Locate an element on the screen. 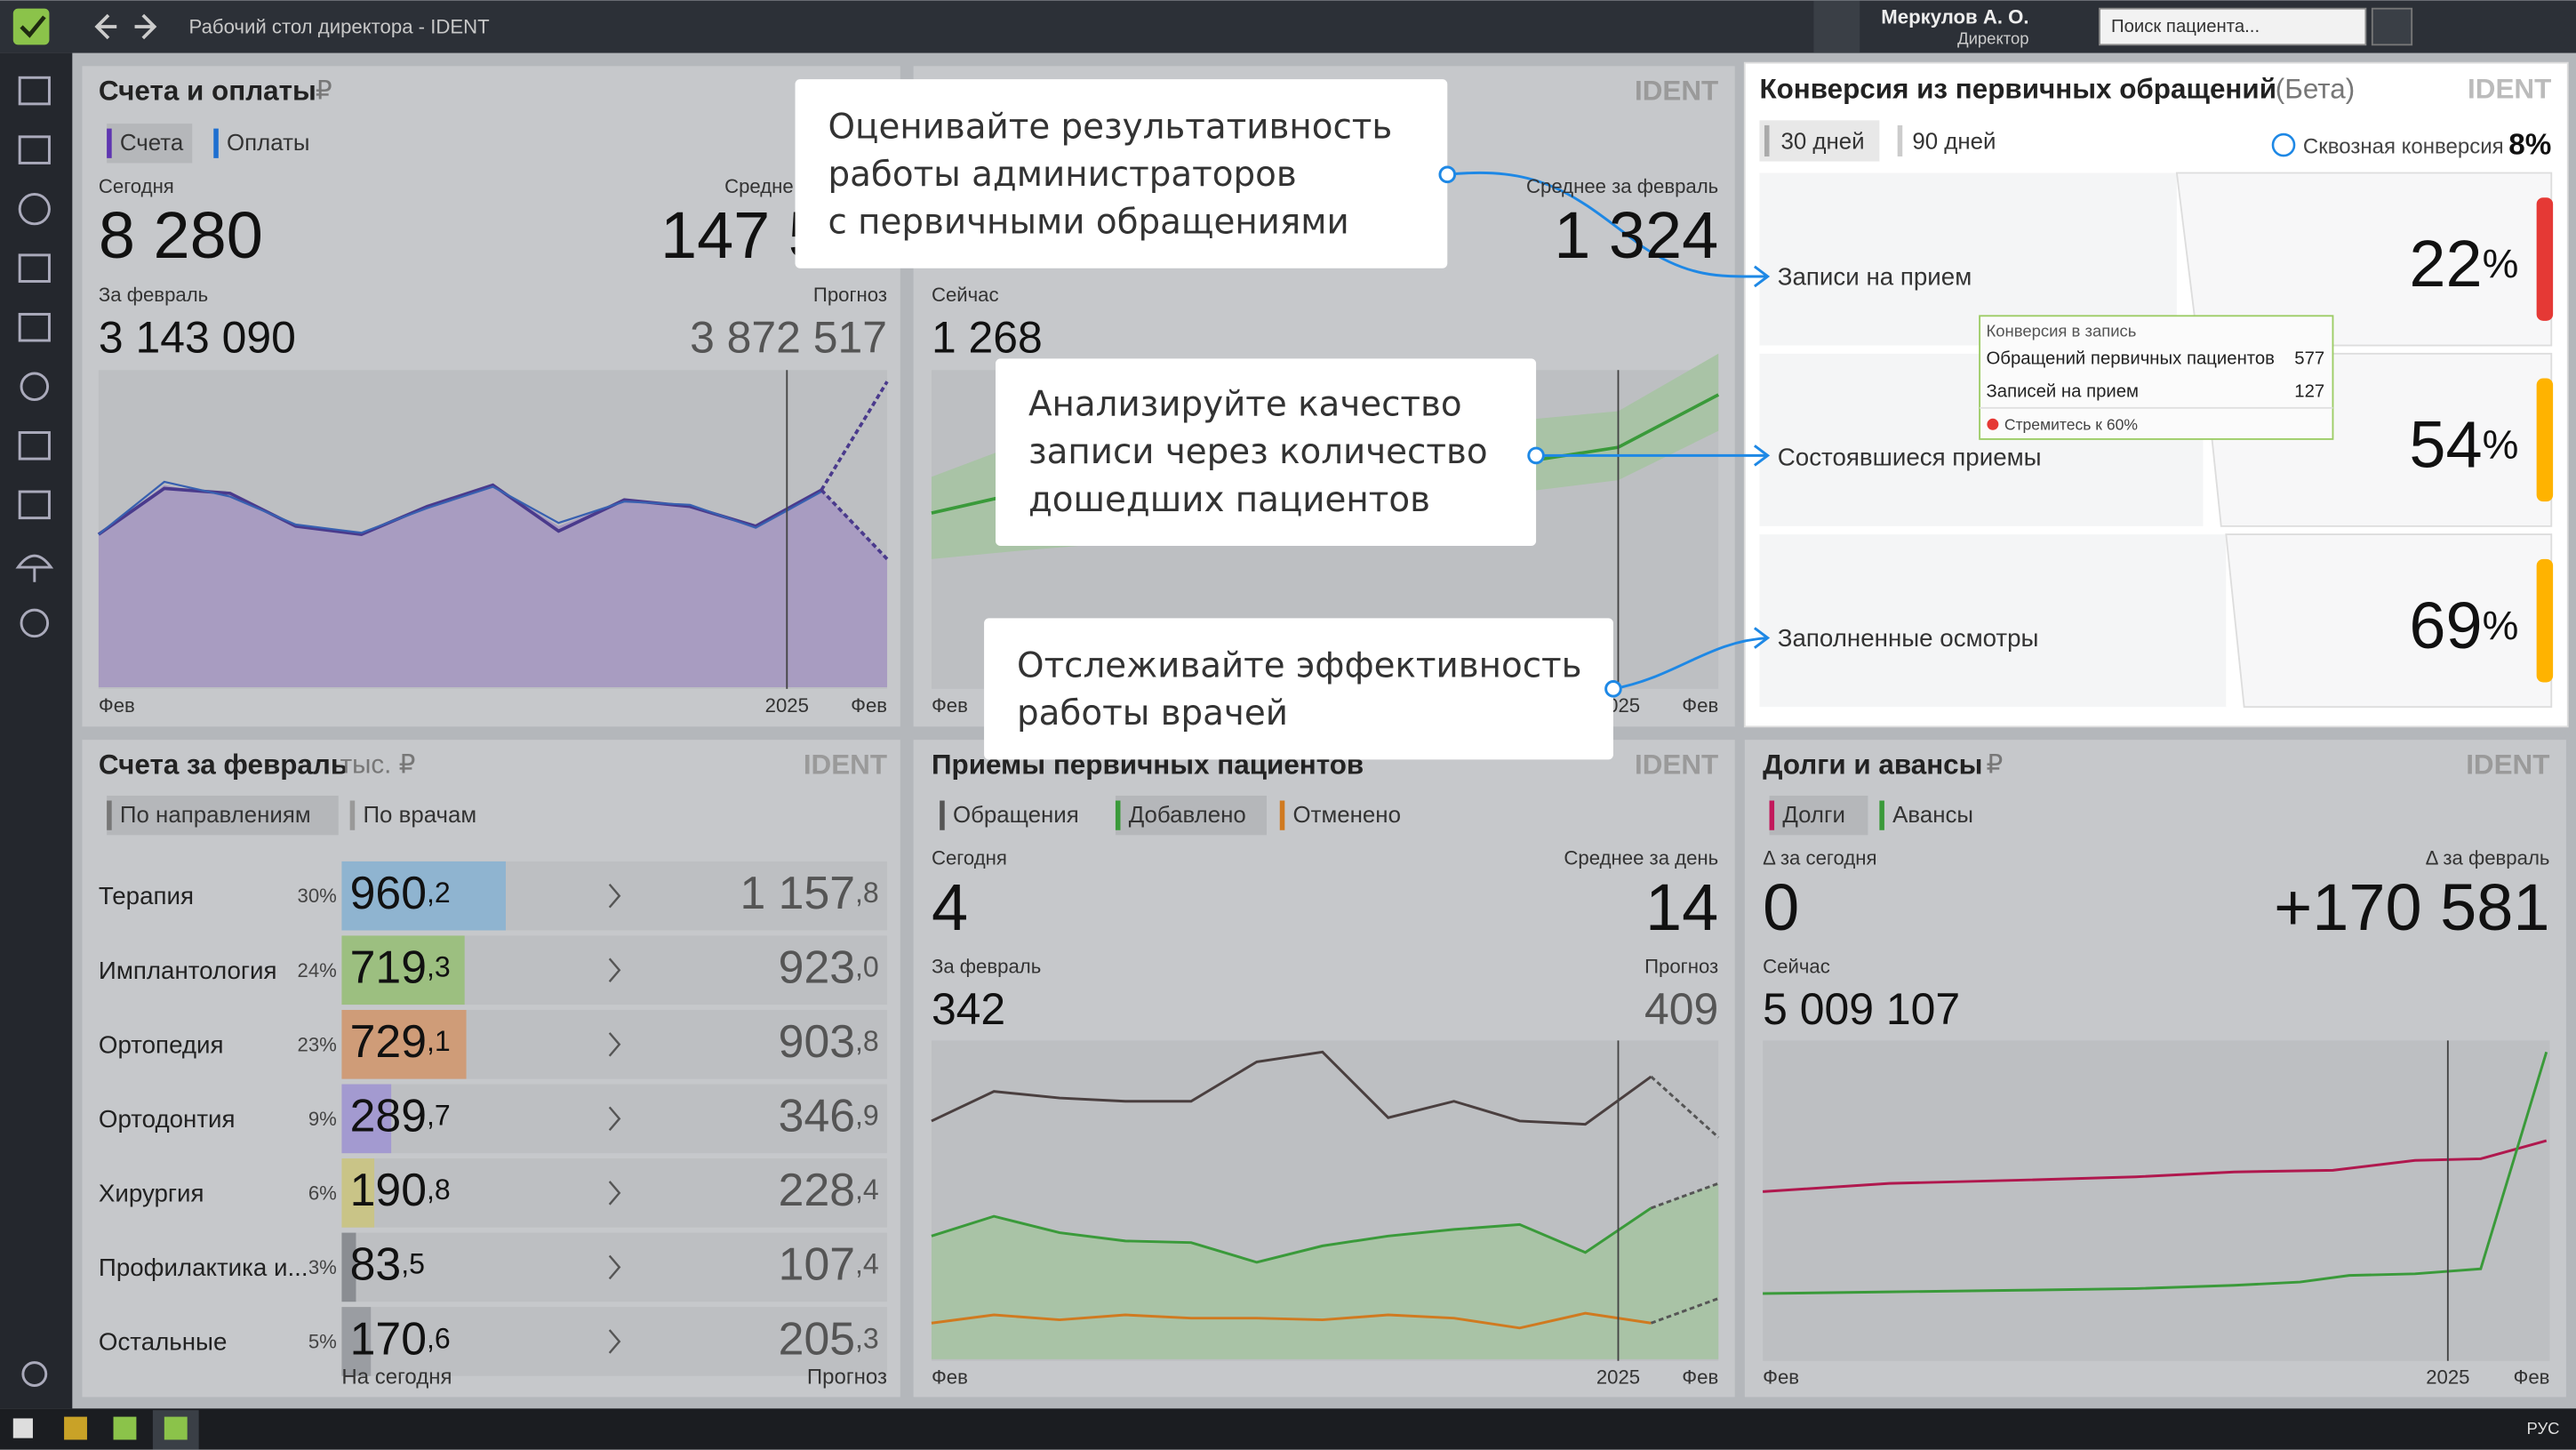  value-main: 22 is located at coordinates (2445, 263).